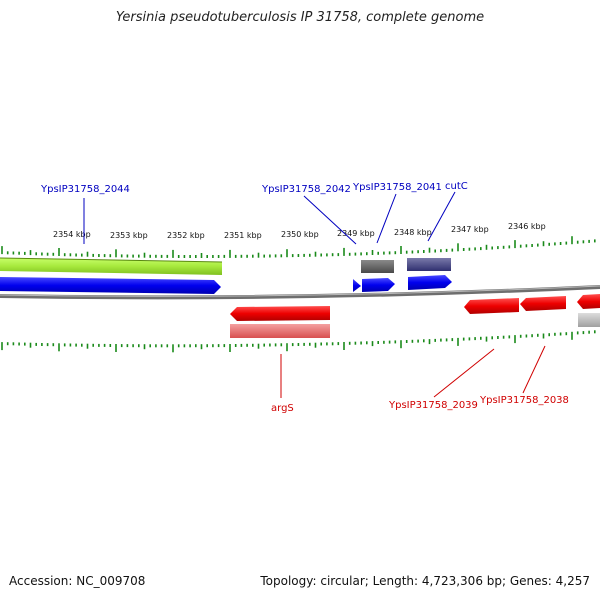  Describe the element at coordinates (111, 266) in the screenshot. I see `rna-feature-green` at that location.